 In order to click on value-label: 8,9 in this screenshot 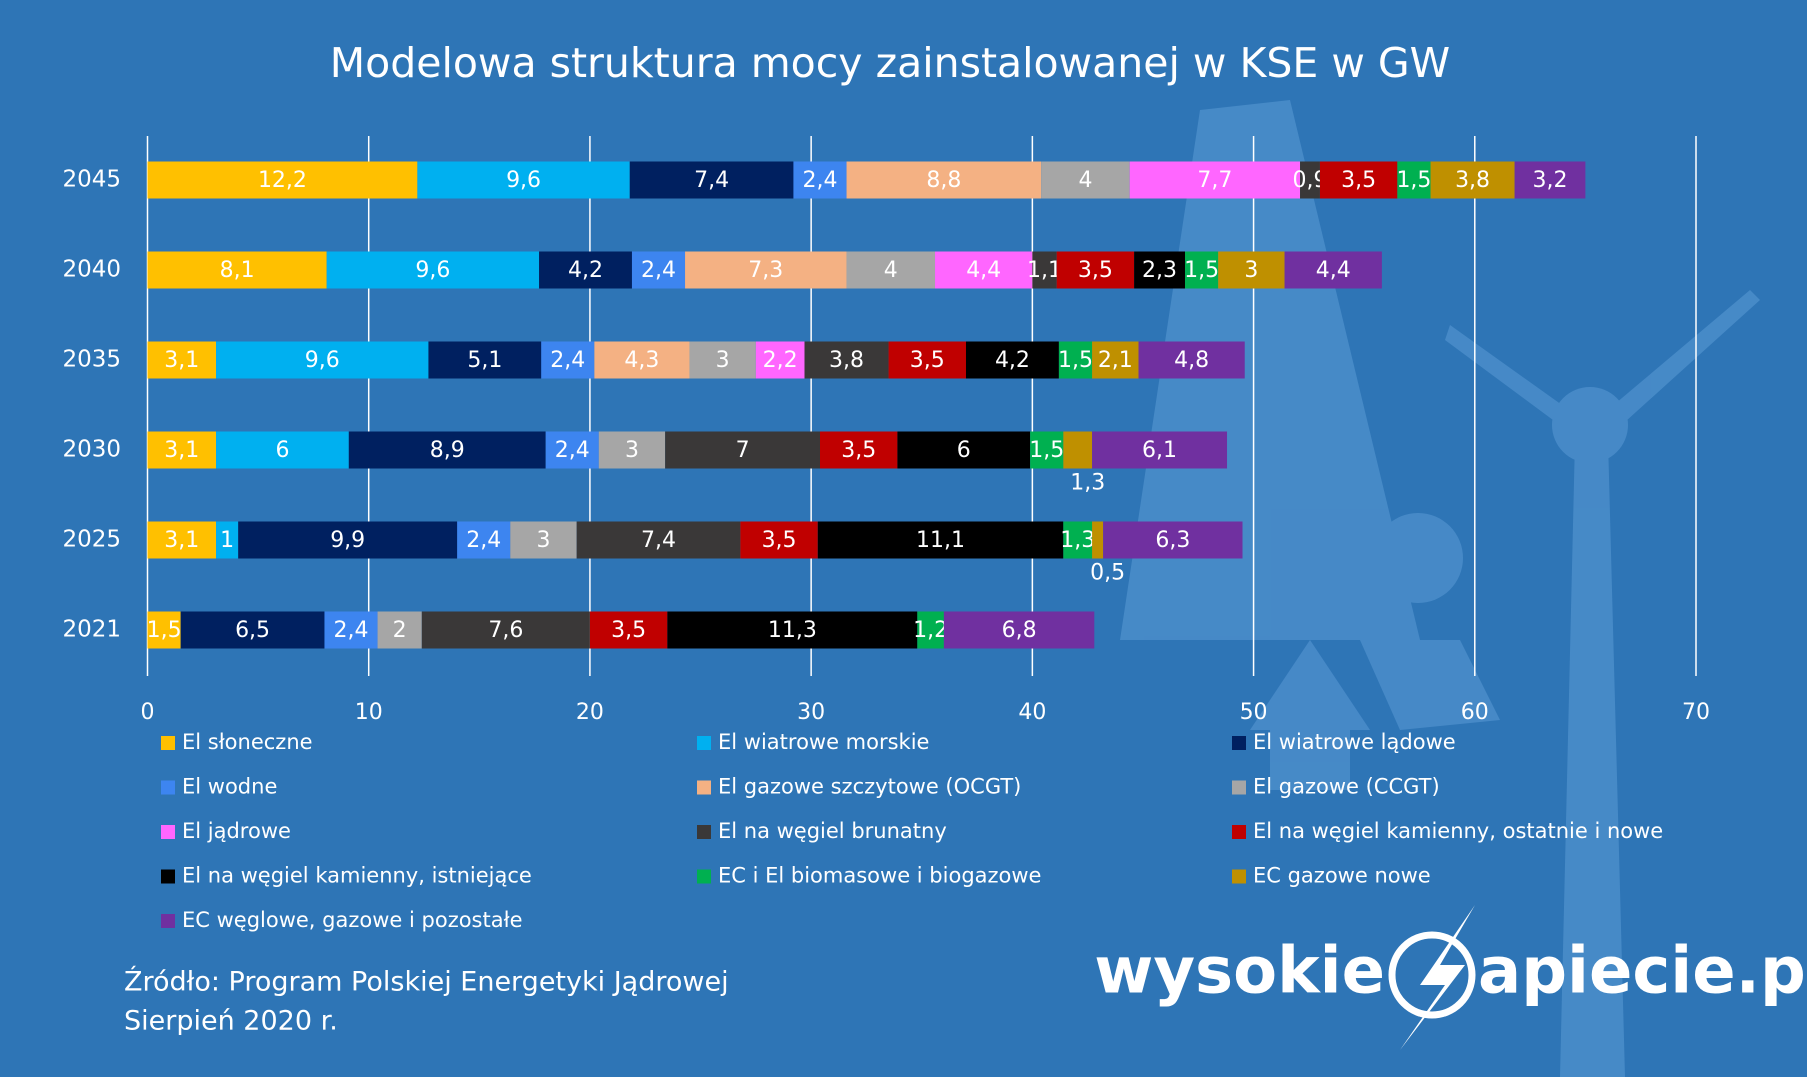, I will do `click(447, 450)`.